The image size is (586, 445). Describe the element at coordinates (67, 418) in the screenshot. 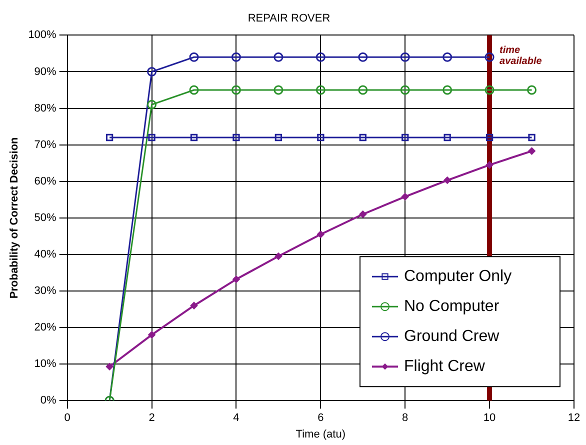

I see `x-tick-label: 0` at that location.